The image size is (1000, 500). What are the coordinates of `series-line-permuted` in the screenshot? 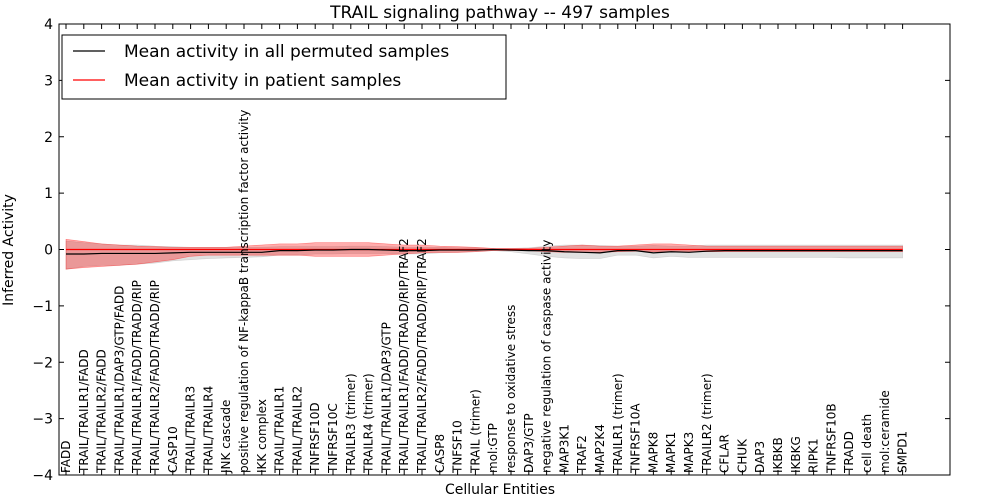 It's located at (484, 251).